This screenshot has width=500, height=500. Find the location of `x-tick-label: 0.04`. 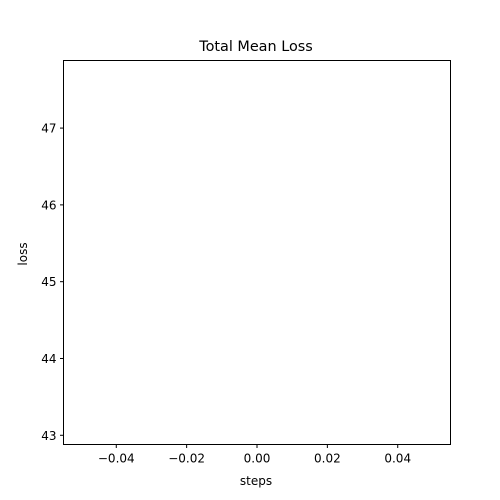

x-tick-label: 0.04 is located at coordinates (397, 459).